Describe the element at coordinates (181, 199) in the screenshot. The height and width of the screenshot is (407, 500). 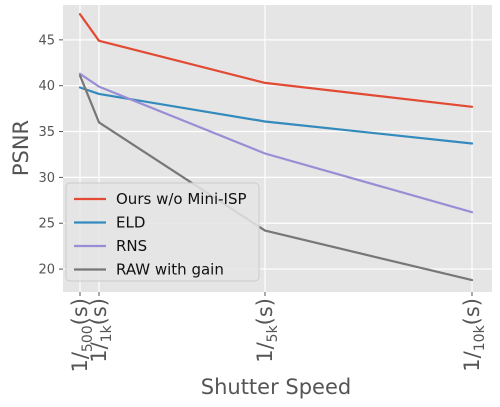
I see `legend-label: Ours w/o Mini-ISP` at that location.